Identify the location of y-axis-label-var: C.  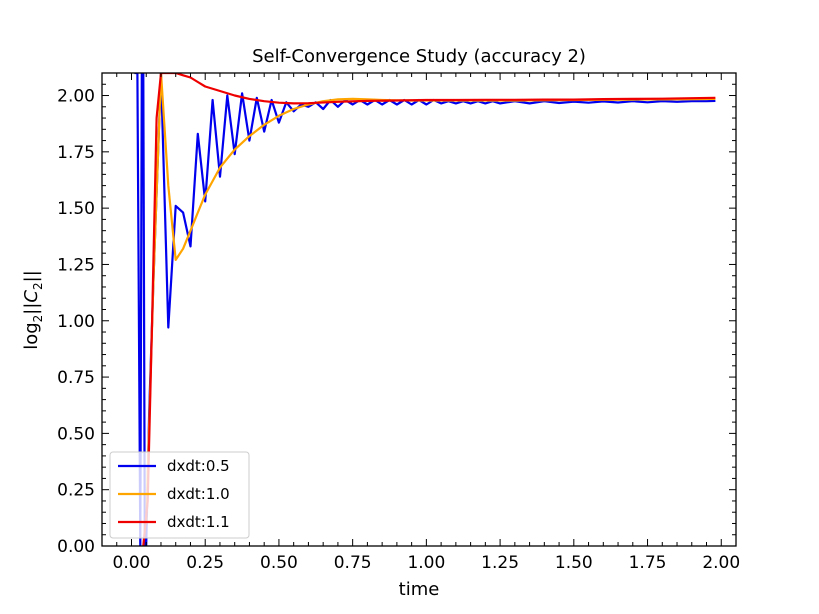
(31, 296).